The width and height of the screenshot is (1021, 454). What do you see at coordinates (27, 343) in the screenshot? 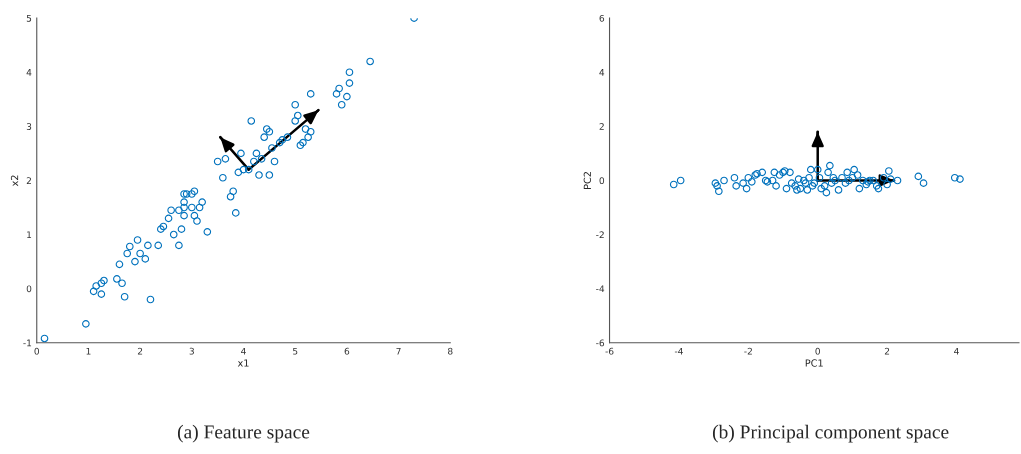
I see `y-tick-label: -1` at bounding box center [27, 343].